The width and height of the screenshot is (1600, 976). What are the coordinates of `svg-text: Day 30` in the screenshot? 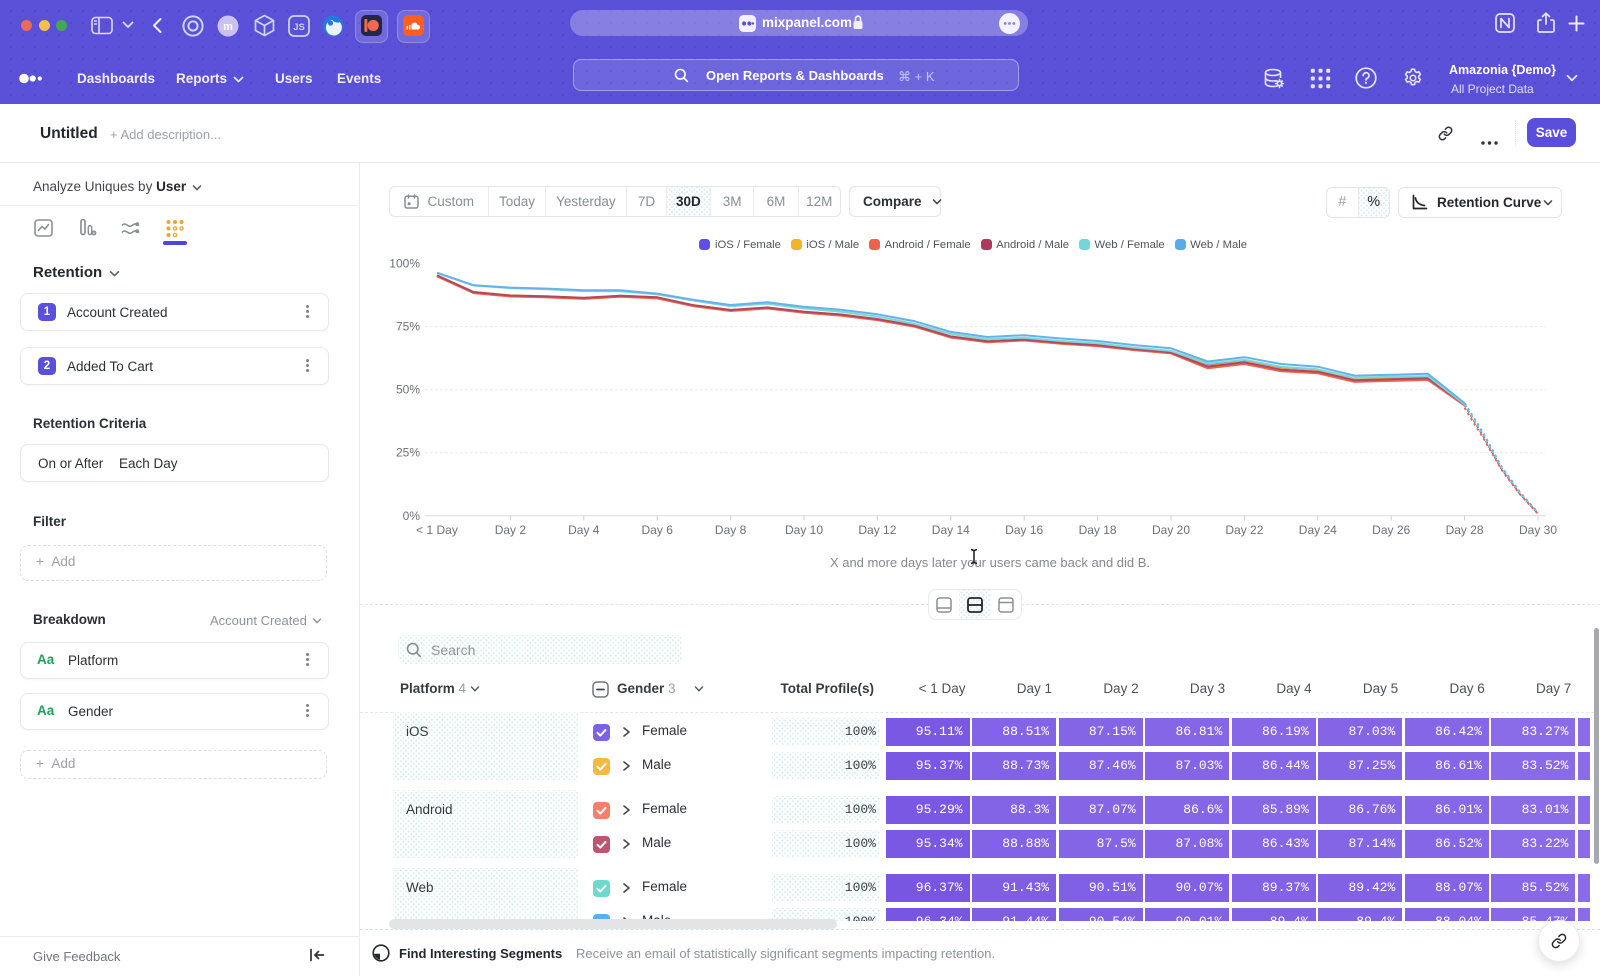 It's located at (1538, 530).